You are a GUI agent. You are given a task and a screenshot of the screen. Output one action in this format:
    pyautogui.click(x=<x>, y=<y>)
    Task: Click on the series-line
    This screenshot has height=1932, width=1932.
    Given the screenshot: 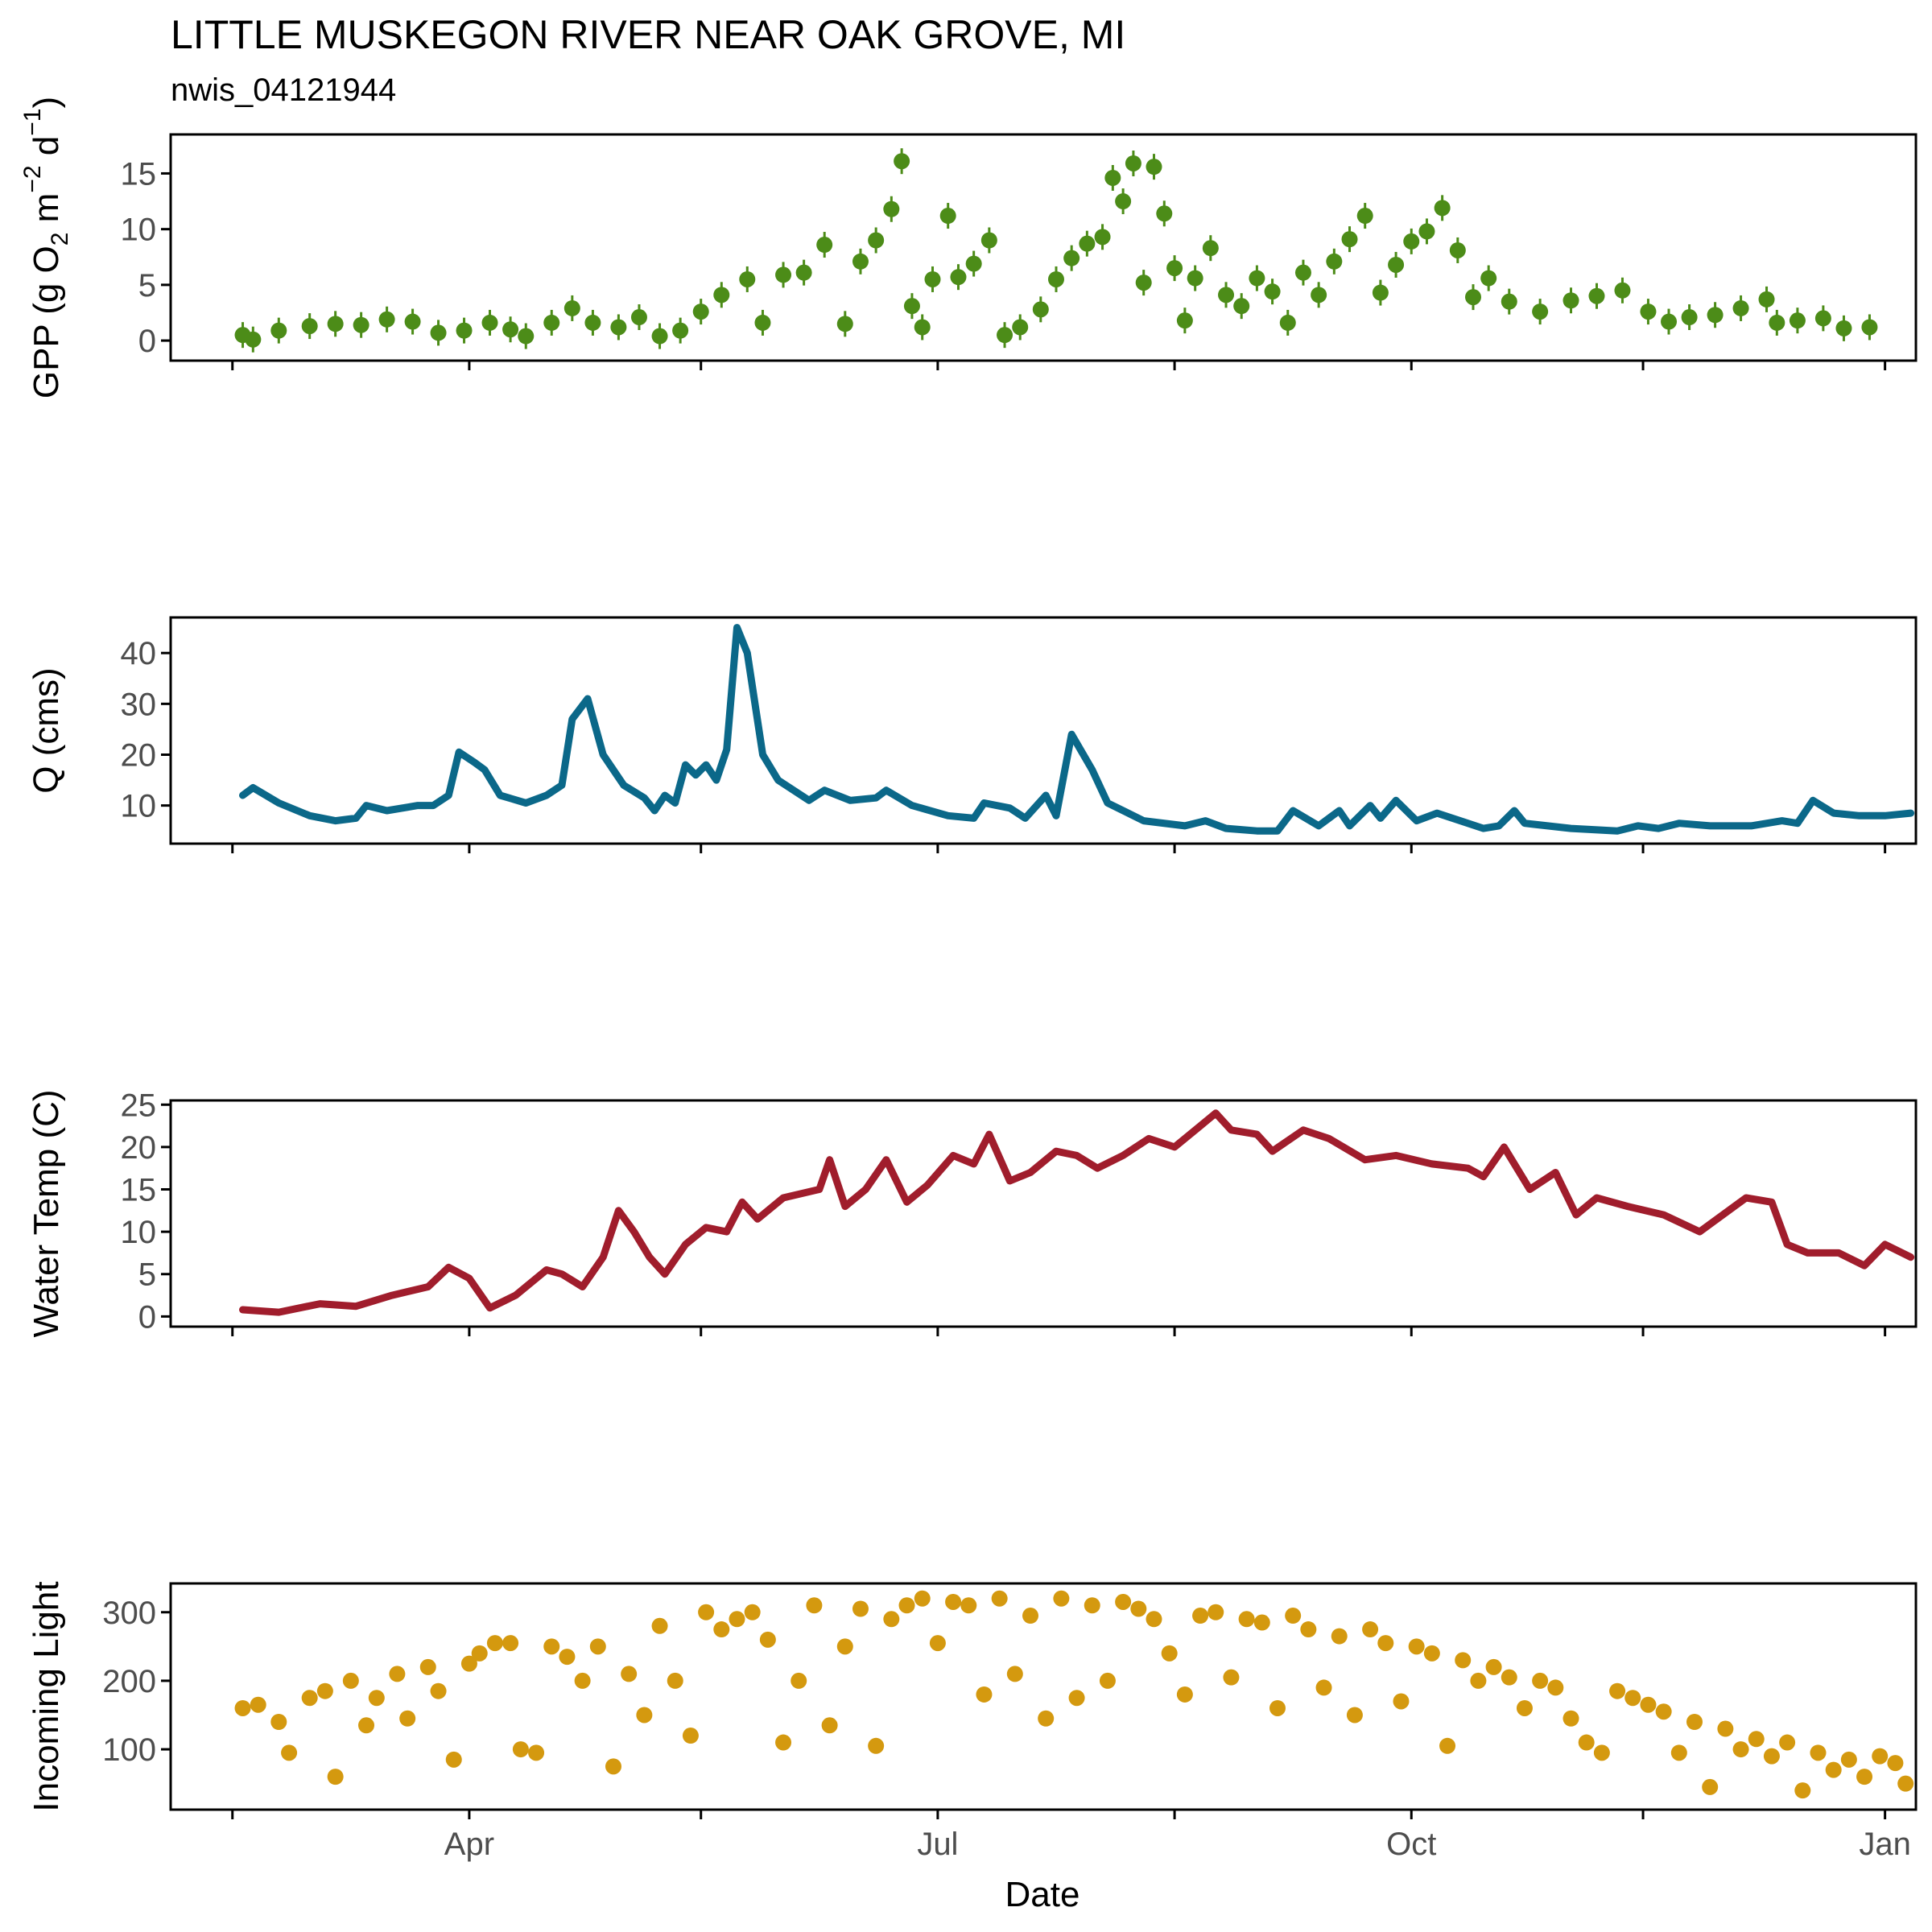 What is the action you would take?
    pyautogui.click(x=1077, y=1212)
    